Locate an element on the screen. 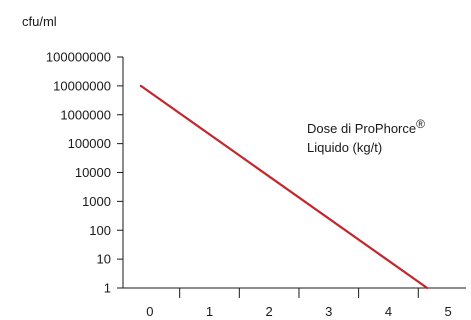 The width and height of the screenshot is (471, 320). y-tick-label: 100000 is located at coordinates (89, 143).